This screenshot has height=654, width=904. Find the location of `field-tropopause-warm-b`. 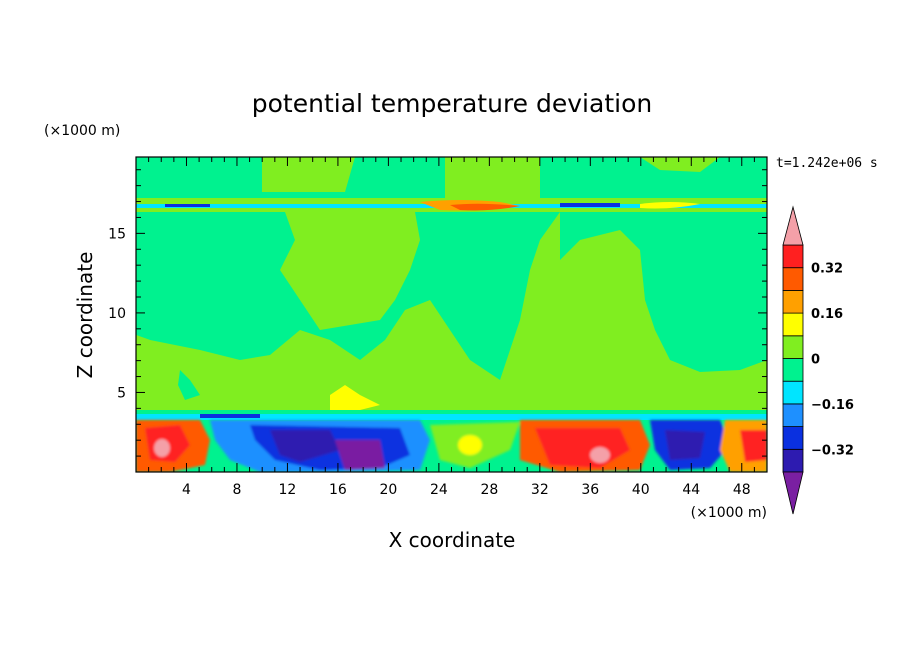

field-tropopause-warm-b is located at coordinates (485, 207).